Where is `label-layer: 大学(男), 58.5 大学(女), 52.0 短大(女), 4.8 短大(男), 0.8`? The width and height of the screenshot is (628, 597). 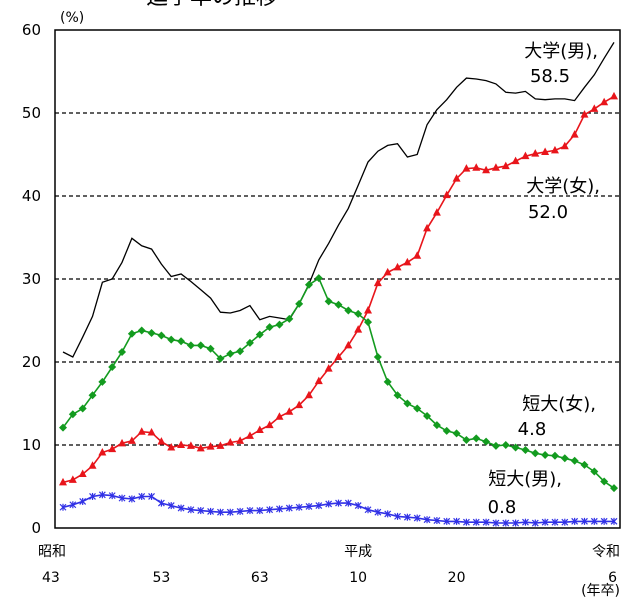
label-layer: 大学(男), 58.5 大学(女), 52.0 短大(女), 4.8 短大(男), 0.8 is located at coordinates (544, 279).